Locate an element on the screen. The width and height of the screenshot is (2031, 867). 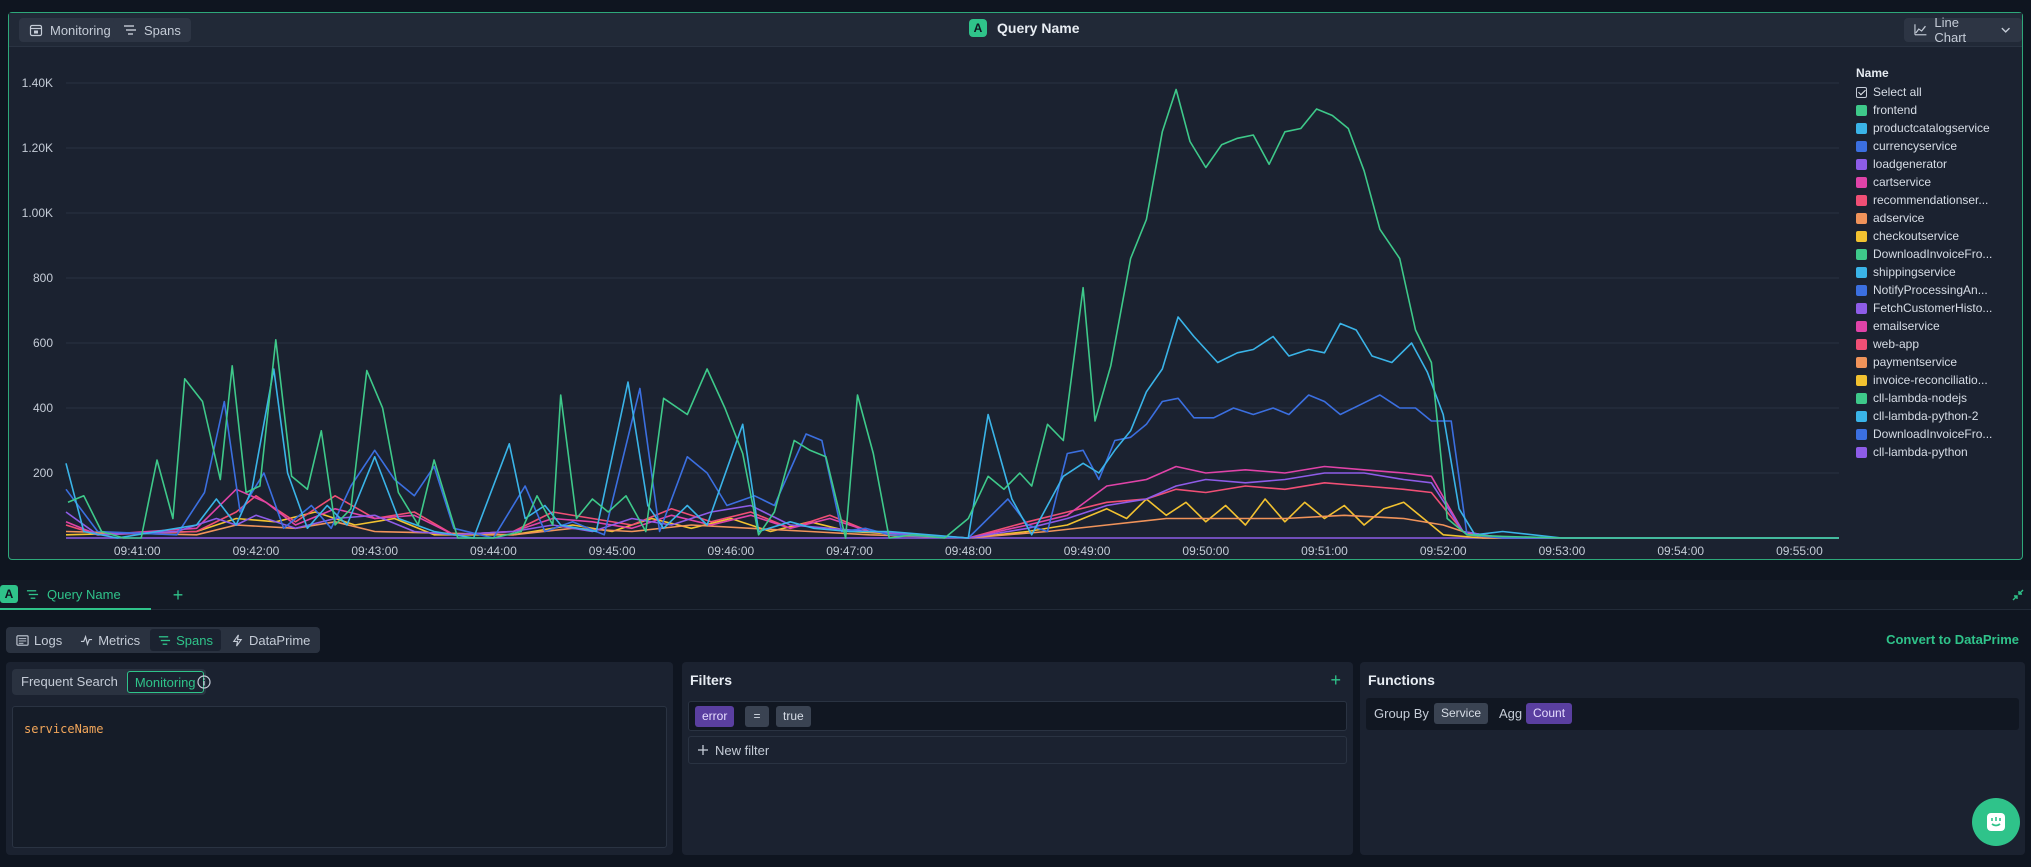
legend-item: cartservice is located at coordinates (1936, 182).